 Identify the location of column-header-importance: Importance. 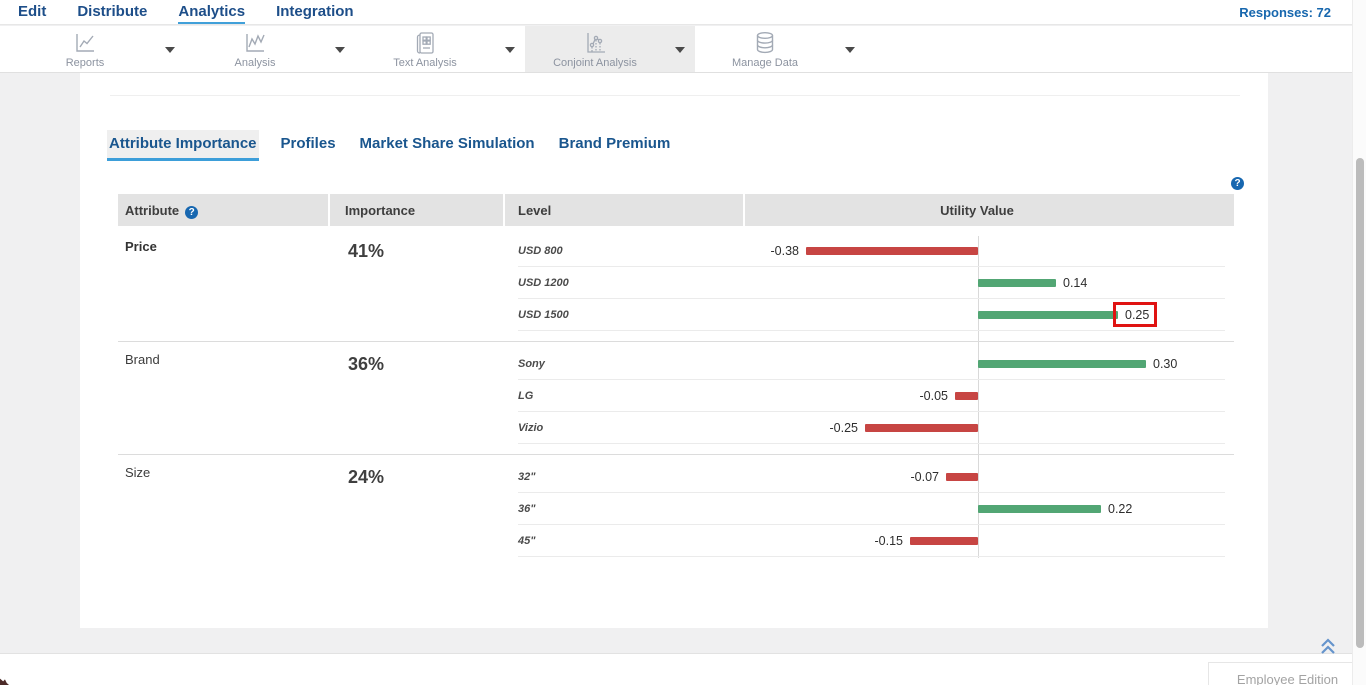
(417, 210).